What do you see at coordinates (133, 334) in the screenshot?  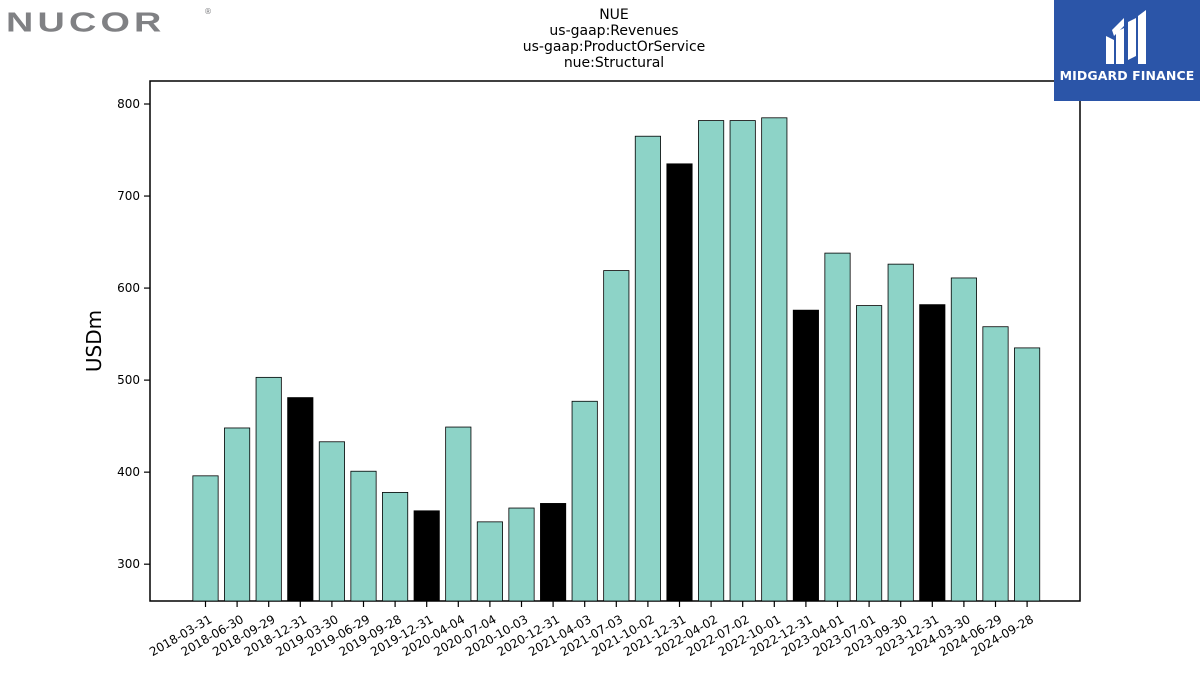 I see `y-axis: 300 400 500 600 700 800` at bounding box center [133, 334].